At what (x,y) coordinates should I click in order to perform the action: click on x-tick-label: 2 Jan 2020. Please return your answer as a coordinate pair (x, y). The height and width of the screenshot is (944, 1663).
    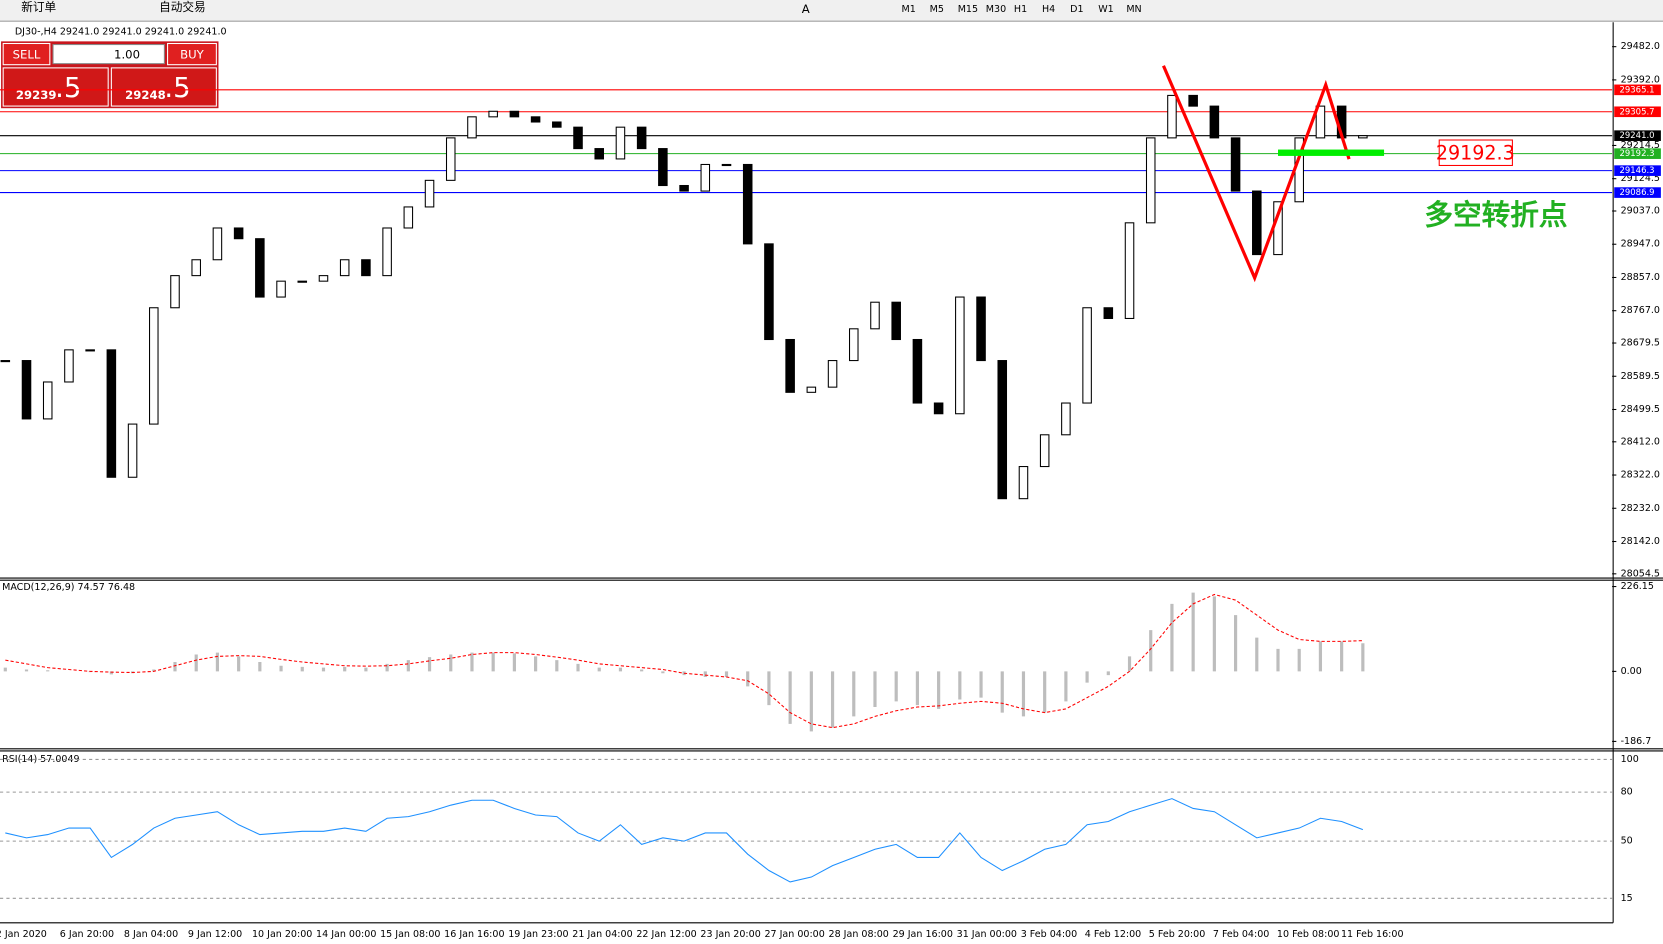
    Looking at the image, I should click on (23, 934).